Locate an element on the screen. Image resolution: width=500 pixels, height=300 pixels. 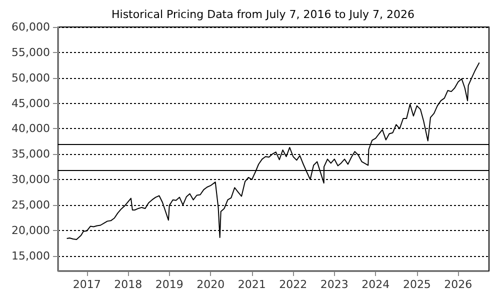
y-tick-label: 30,000 is located at coordinates (31, 179).